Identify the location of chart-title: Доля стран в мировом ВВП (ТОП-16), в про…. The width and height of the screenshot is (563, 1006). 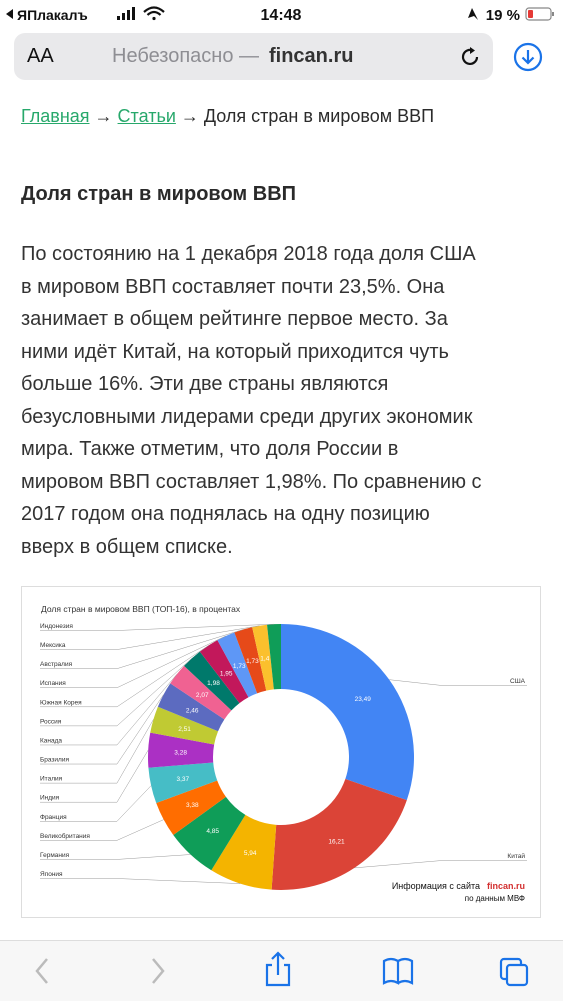
(141, 609).